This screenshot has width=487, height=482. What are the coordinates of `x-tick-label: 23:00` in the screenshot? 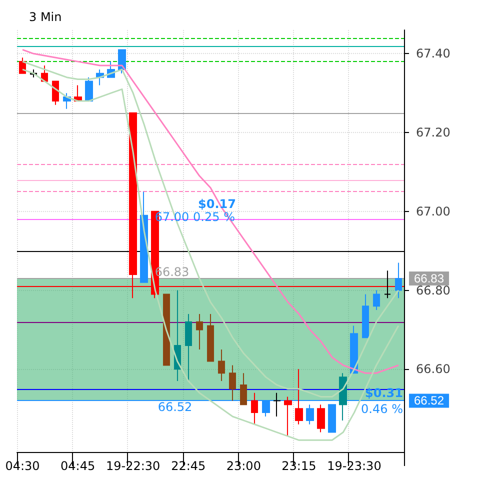 It's located at (243, 466).